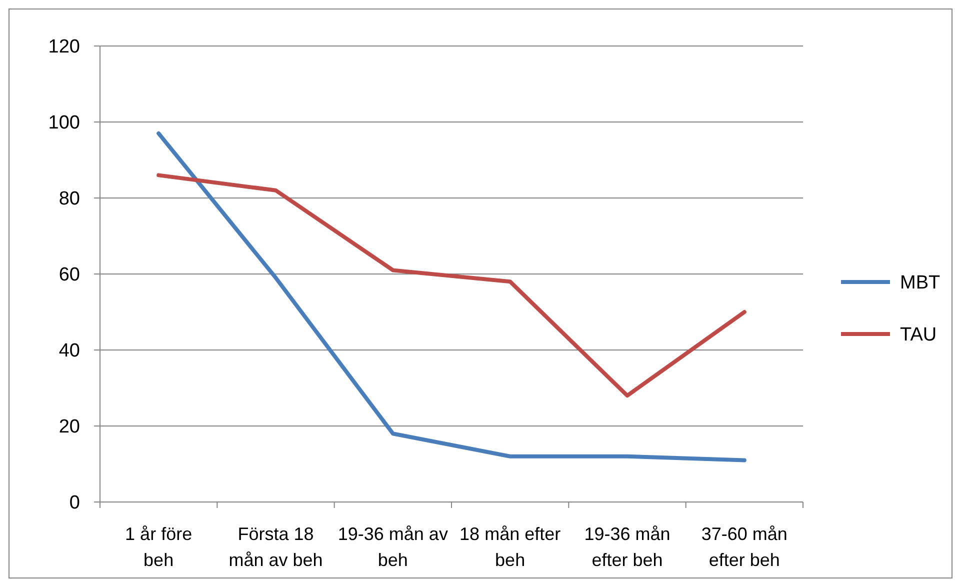  Describe the element at coordinates (744, 547) in the screenshot. I see `x-tick-label: 37-60 mån efter beh` at that location.